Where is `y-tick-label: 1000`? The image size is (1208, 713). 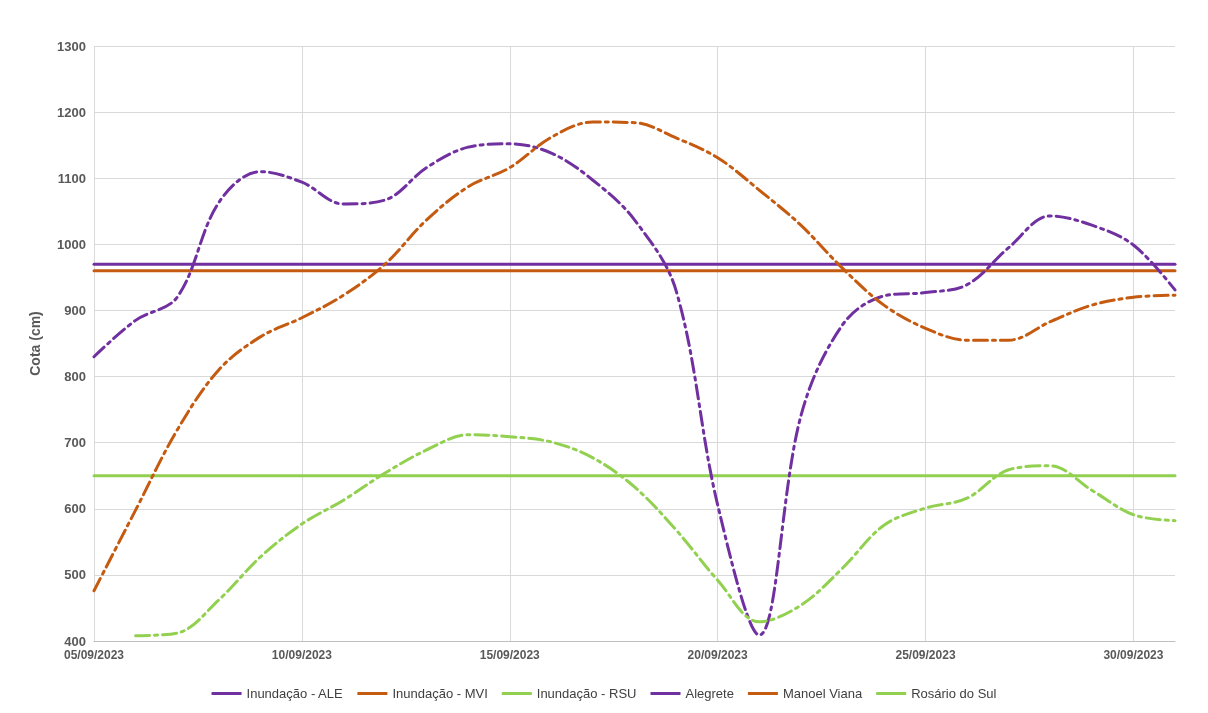 y-tick-label: 1000 is located at coordinates (71, 244).